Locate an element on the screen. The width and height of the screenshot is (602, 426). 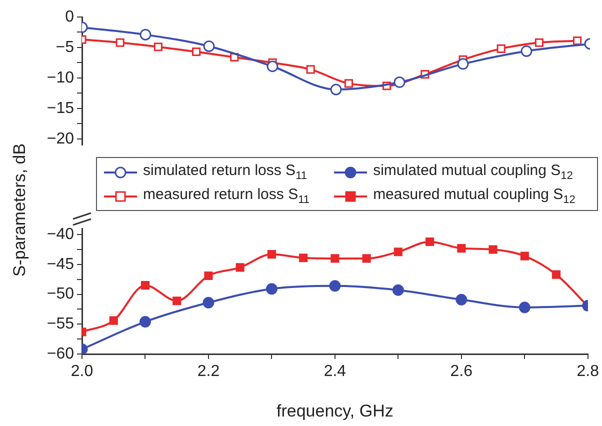
y-tick-label: −40 is located at coordinates (60, 234).